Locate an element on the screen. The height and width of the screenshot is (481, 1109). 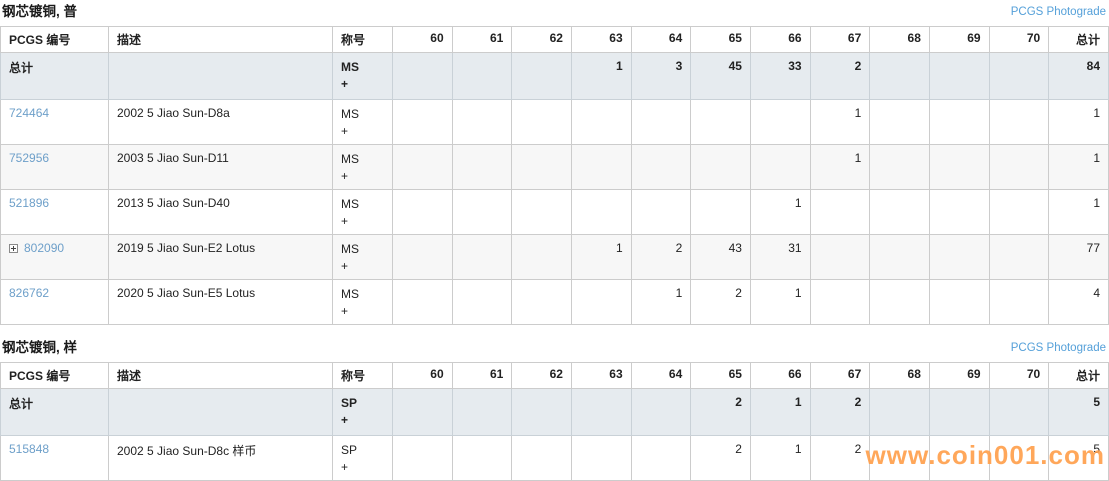
coin-description: 2002 5 Jiao Sun-D8a is located at coordinates (220, 122).